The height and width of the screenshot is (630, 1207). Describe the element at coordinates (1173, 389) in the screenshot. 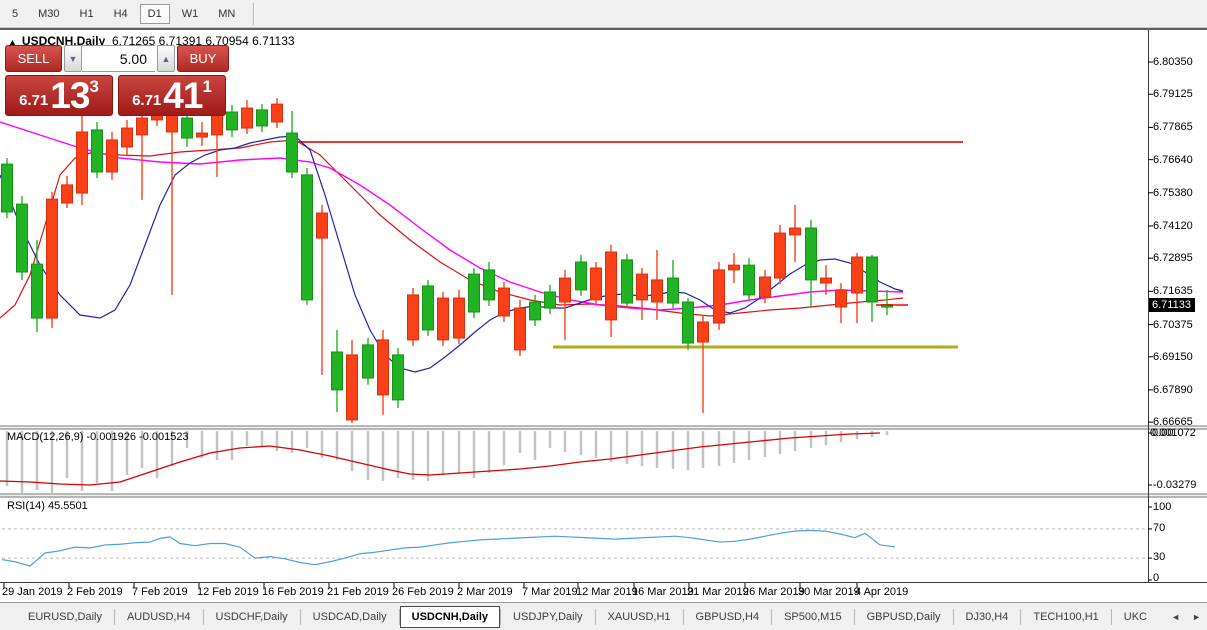

I see `price-tick-label: 6.67890` at that location.